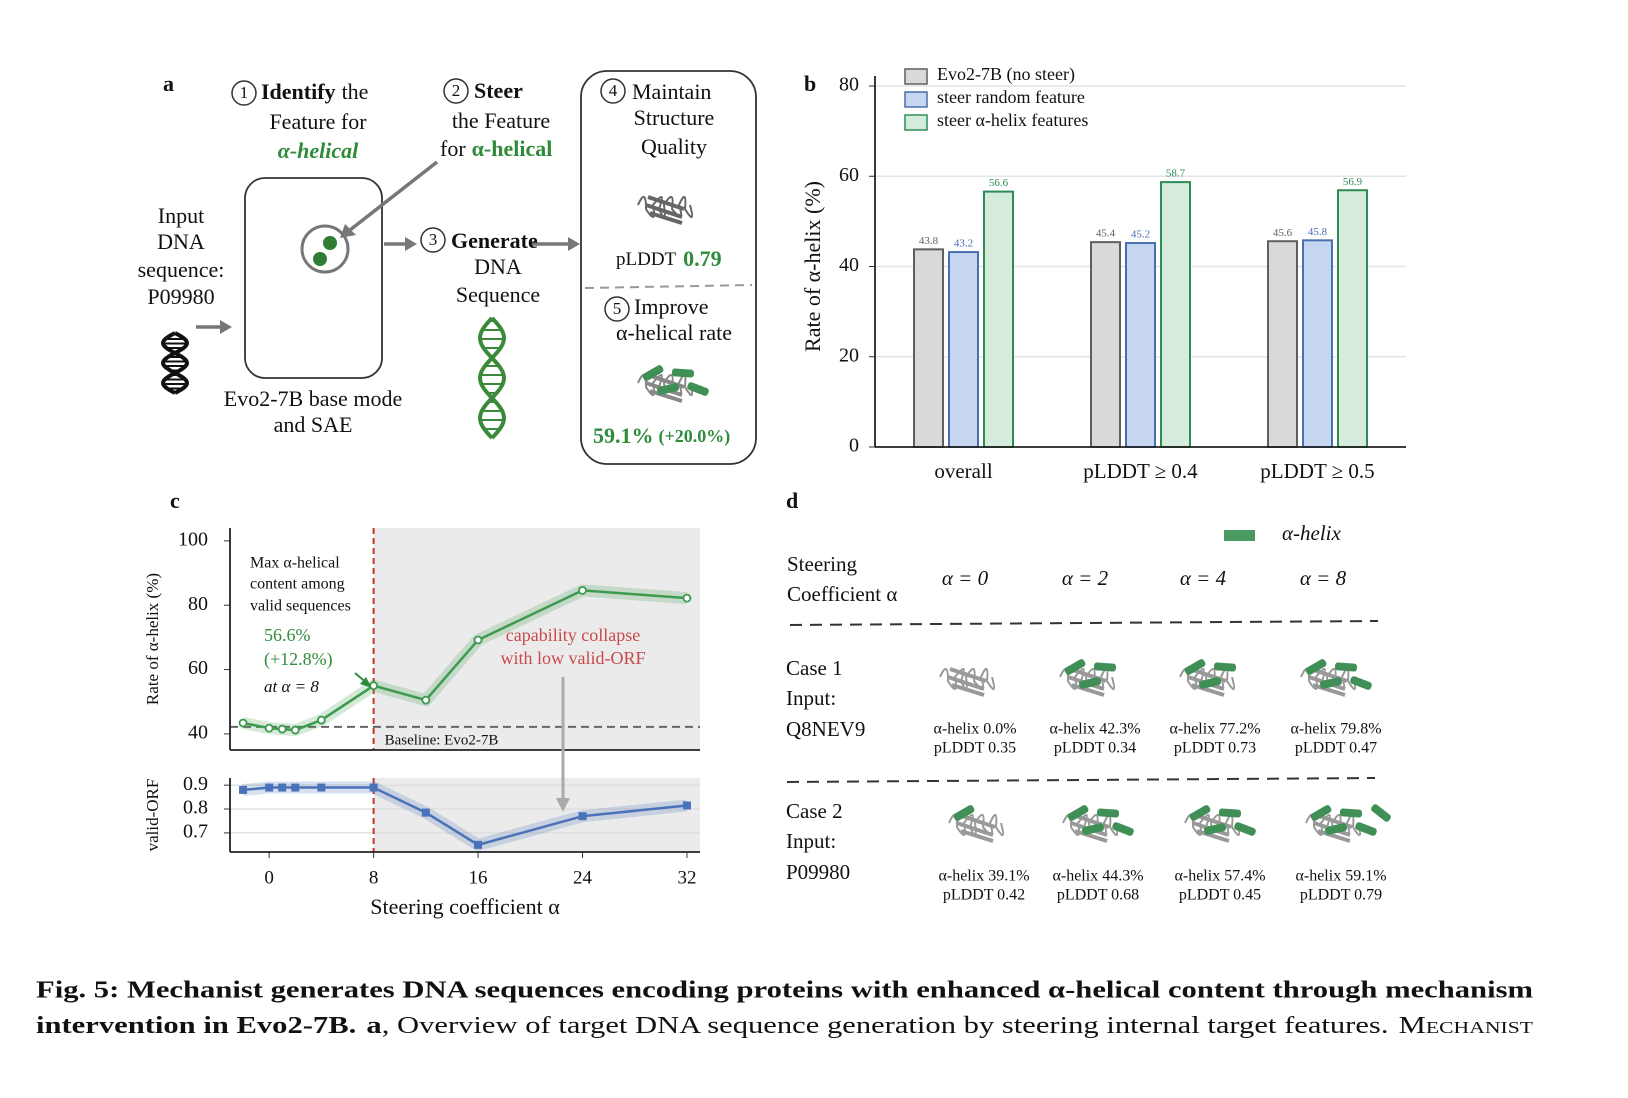 This screenshot has width=1628, height=1098. Describe the element at coordinates (671, 306) in the screenshot. I see `step-title: Improve` at that location.